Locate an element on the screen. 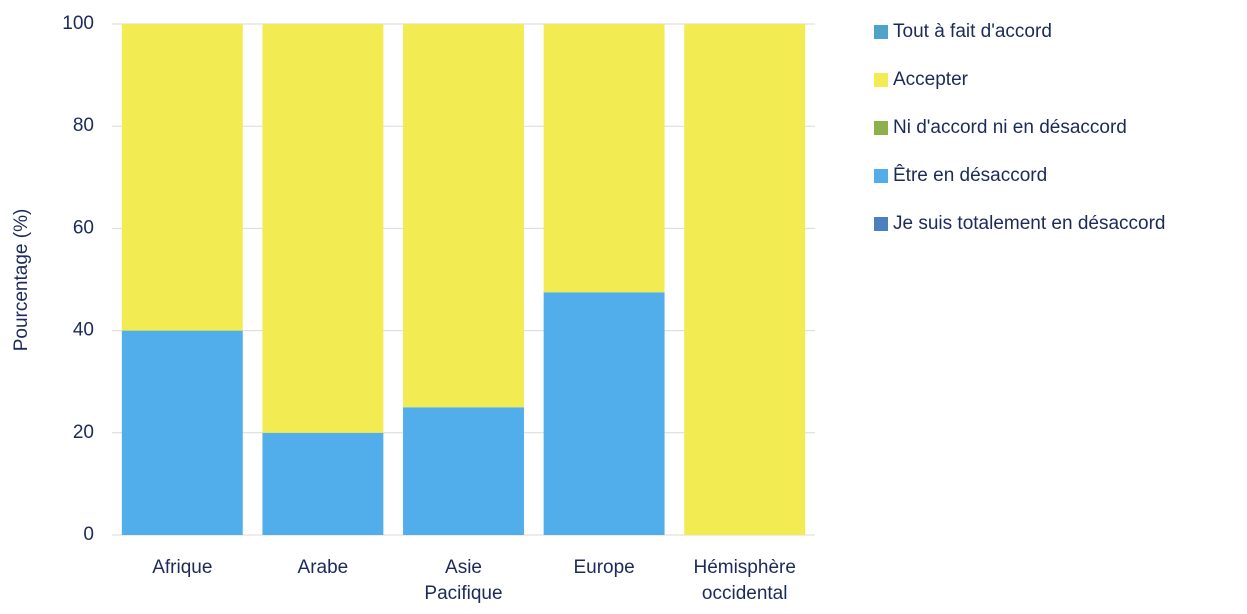  legend-label: Ni d'accord ni en désaccord is located at coordinates (1010, 127).